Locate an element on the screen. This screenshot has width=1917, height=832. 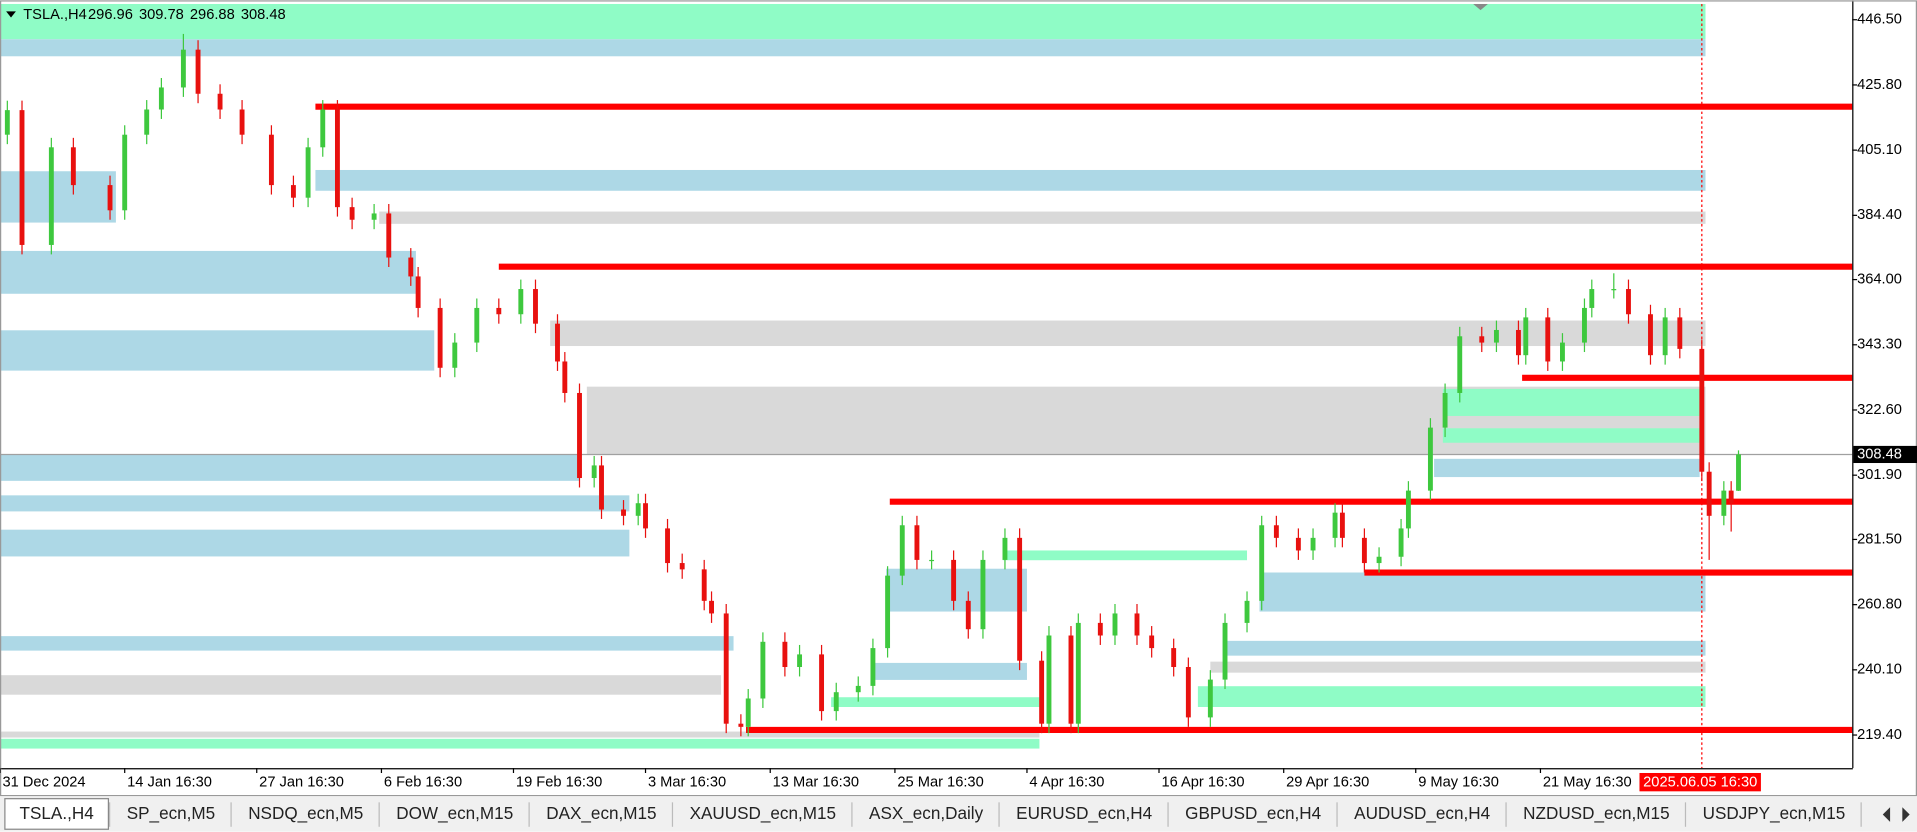
tab: DAX_ecn,M15 is located at coordinates (602, 814).